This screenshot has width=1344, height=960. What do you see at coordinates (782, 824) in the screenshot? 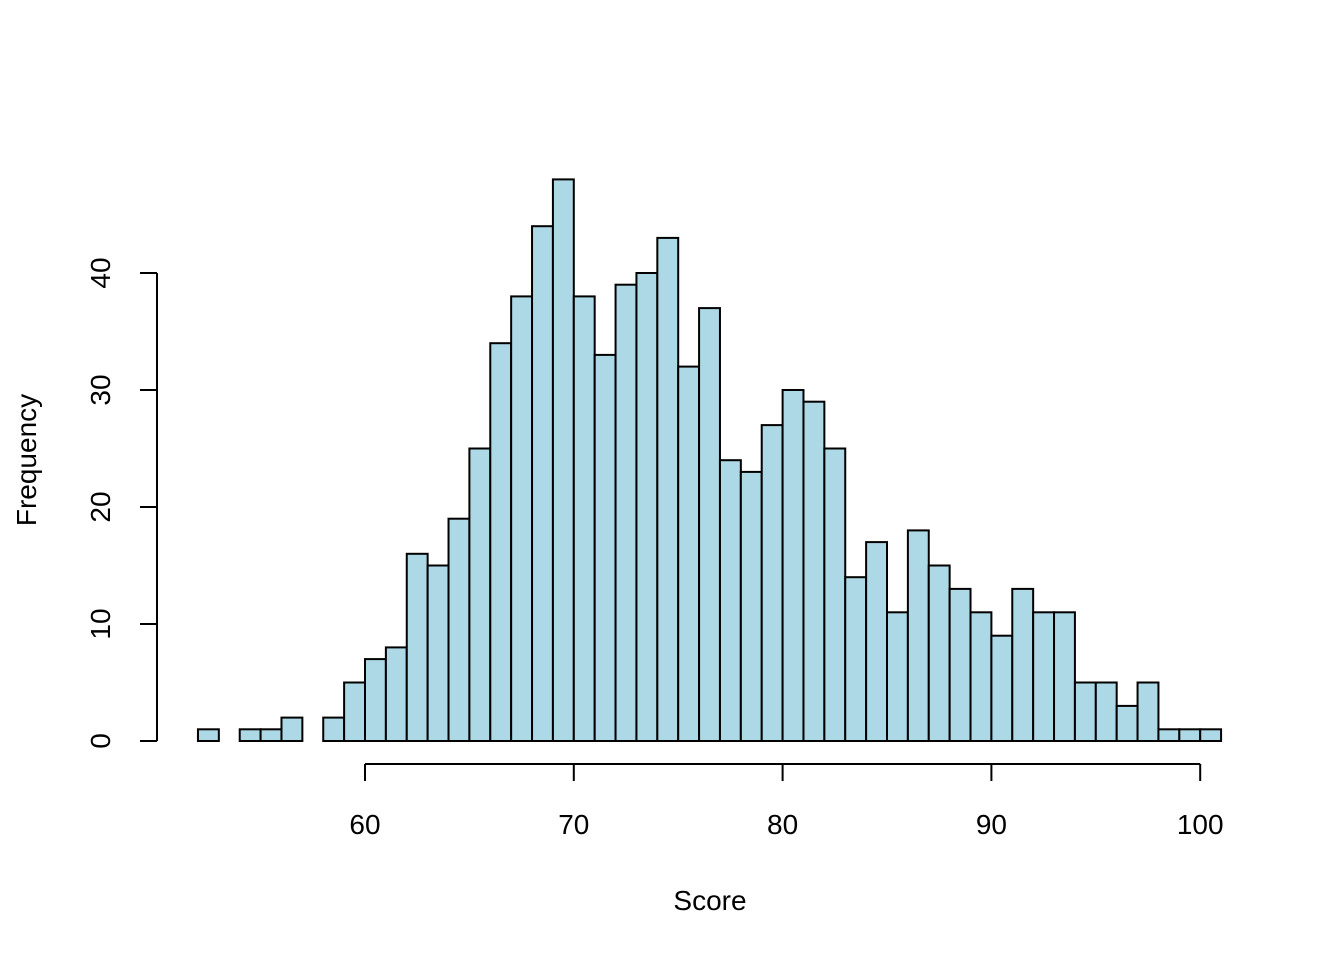
I see `x-tick-label: 80` at bounding box center [782, 824].